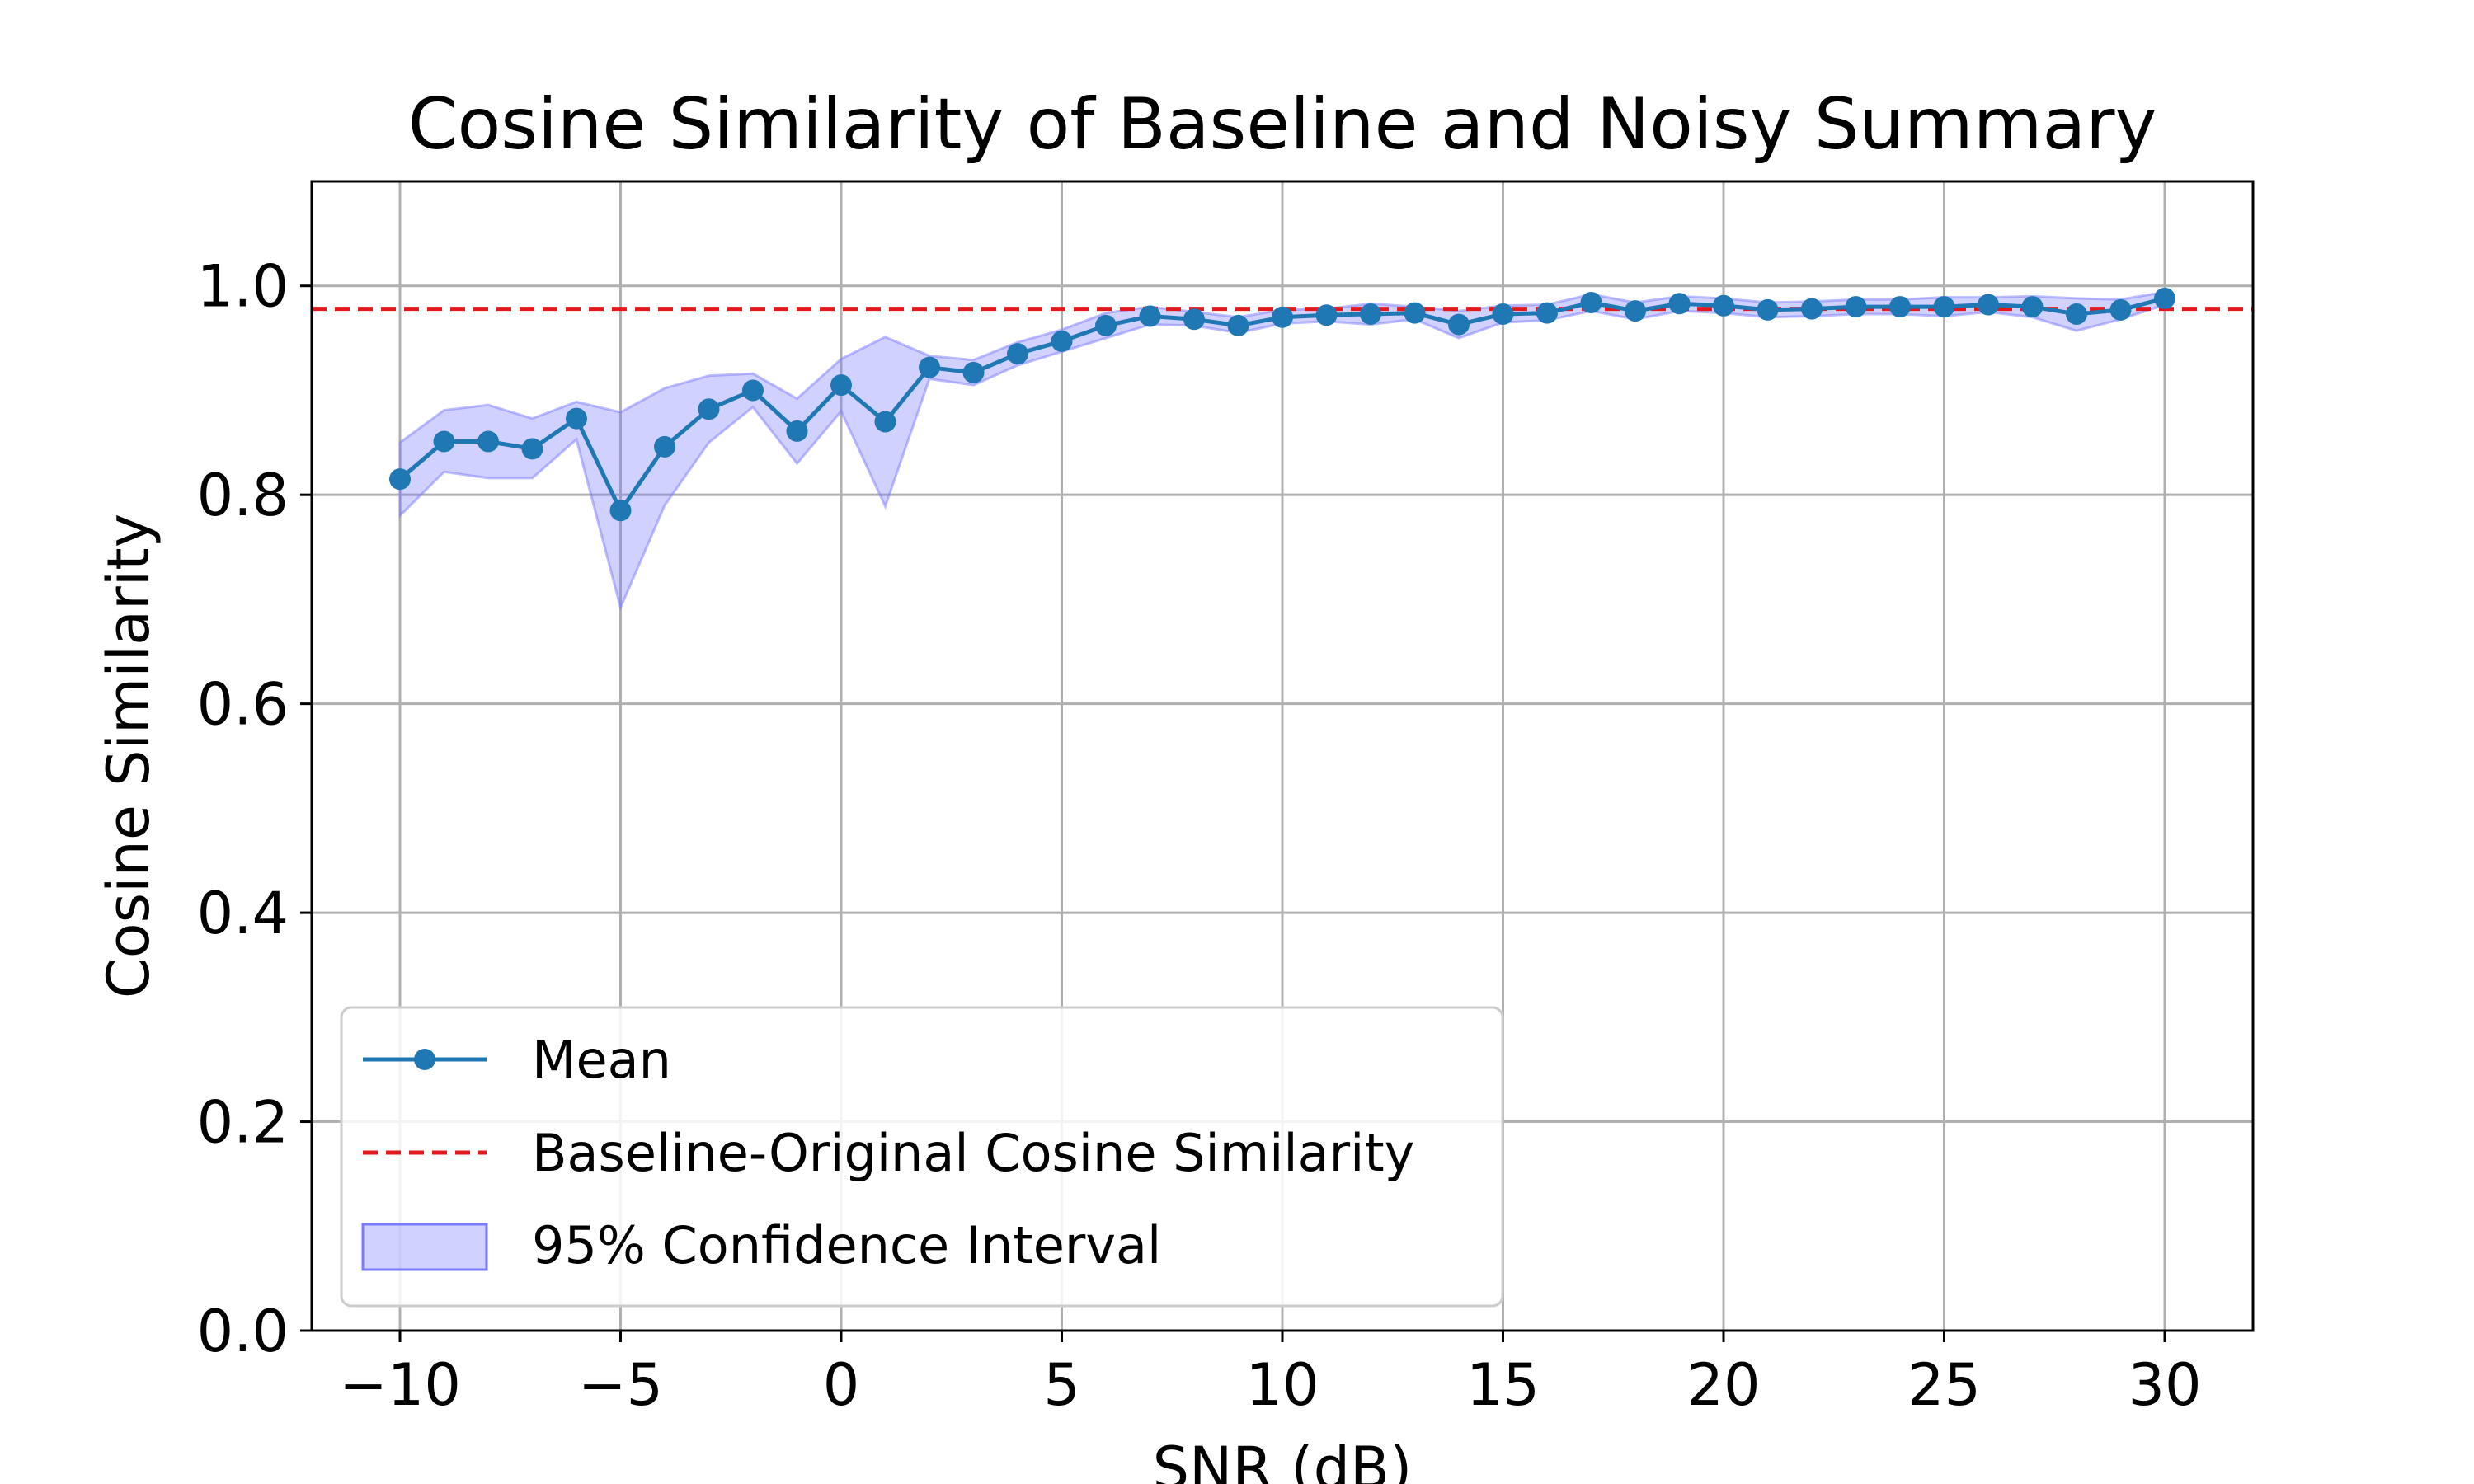  What do you see at coordinates (243, 705) in the screenshot?
I see `y-tick-label: 0.6` at bounding box center [243, 705].